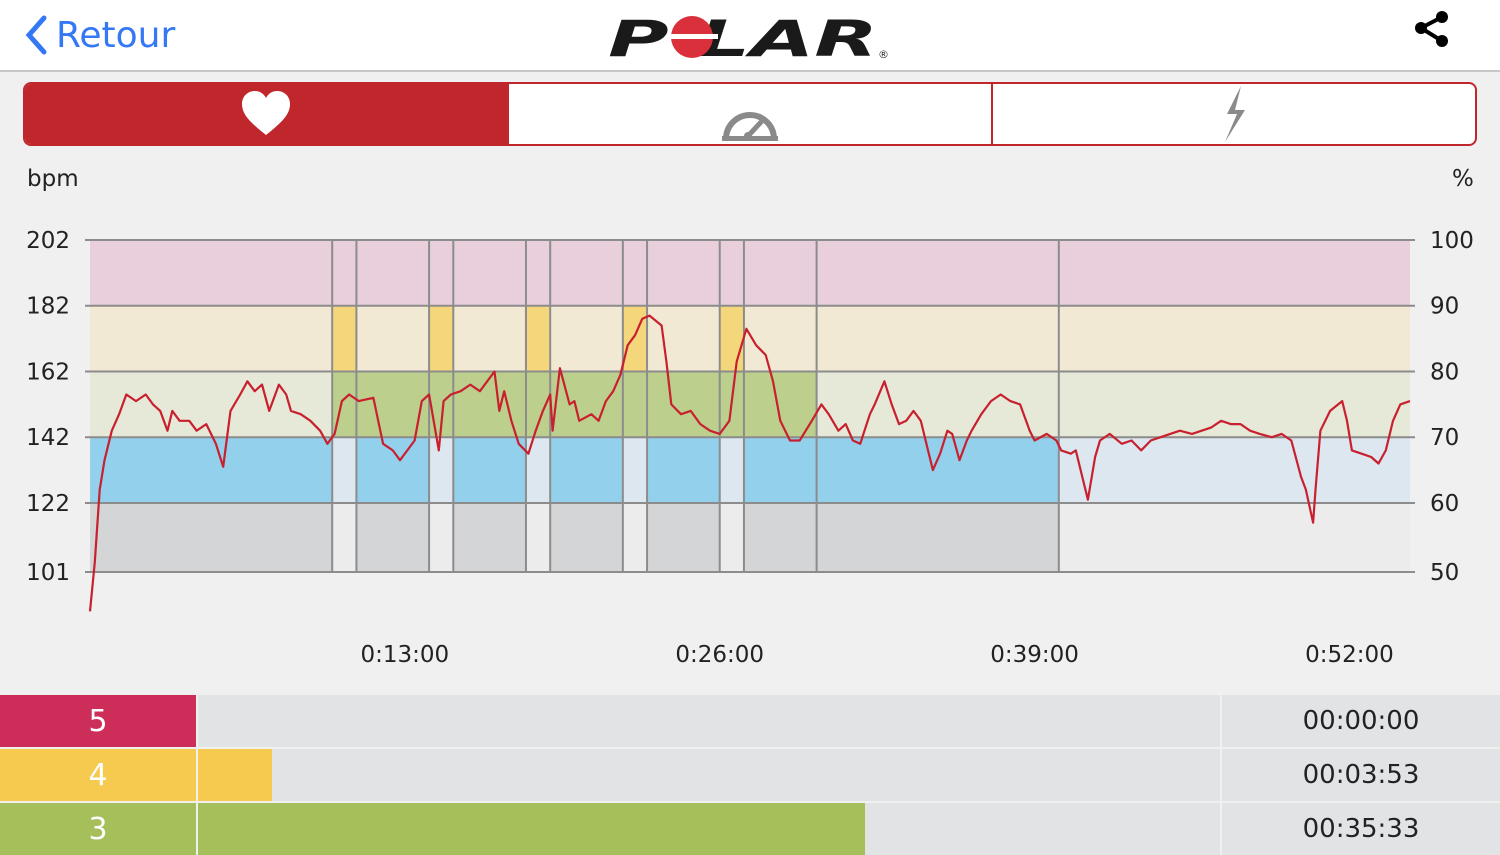  Describe the element at coordinates (98, 775) in the screenshot. I see `zone-label: 4` at that location.